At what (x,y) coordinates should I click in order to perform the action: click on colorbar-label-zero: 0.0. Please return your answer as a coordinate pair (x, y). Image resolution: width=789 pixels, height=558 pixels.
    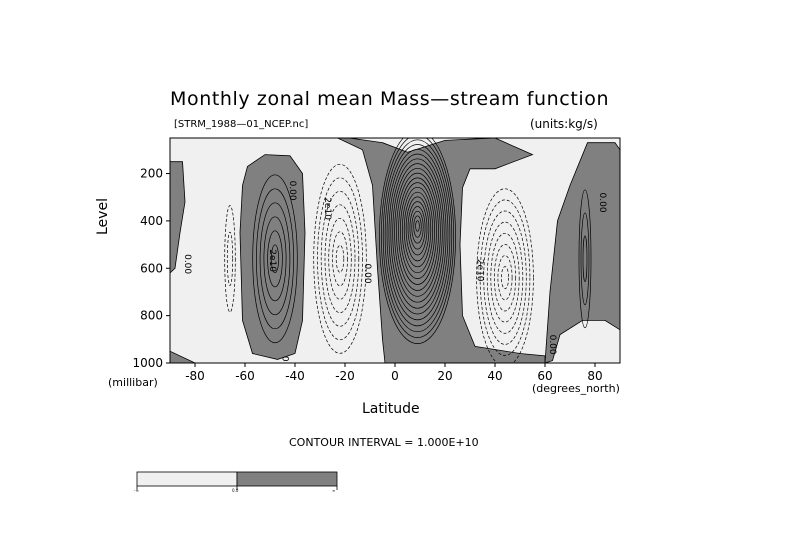
    Looking at the image, I should click on (235, 490).